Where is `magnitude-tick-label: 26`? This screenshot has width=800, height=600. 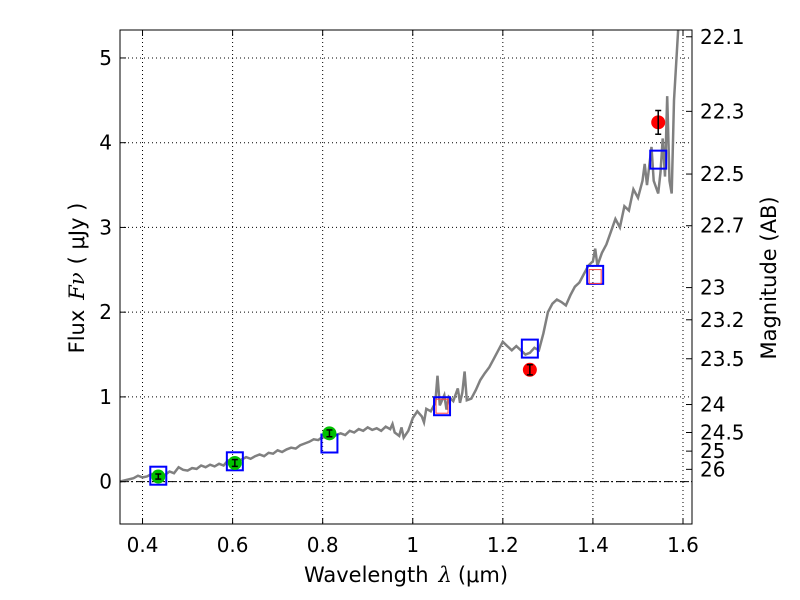 magnitude-tick-label: 26 is located at coordinates (712, 469).